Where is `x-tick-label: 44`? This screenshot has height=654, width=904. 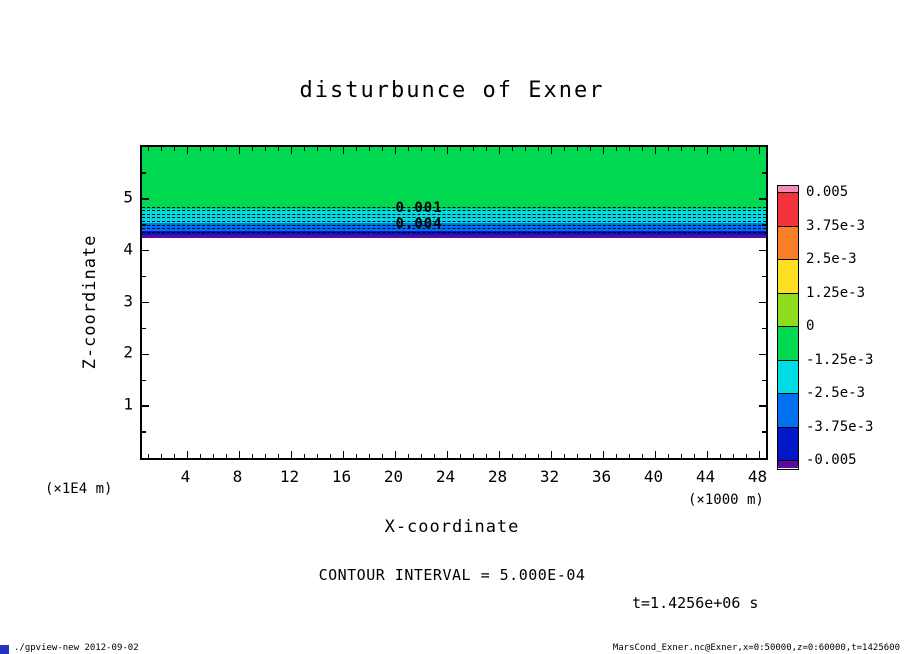 x-tick-label: 44 is located at coordinates (705, 476).